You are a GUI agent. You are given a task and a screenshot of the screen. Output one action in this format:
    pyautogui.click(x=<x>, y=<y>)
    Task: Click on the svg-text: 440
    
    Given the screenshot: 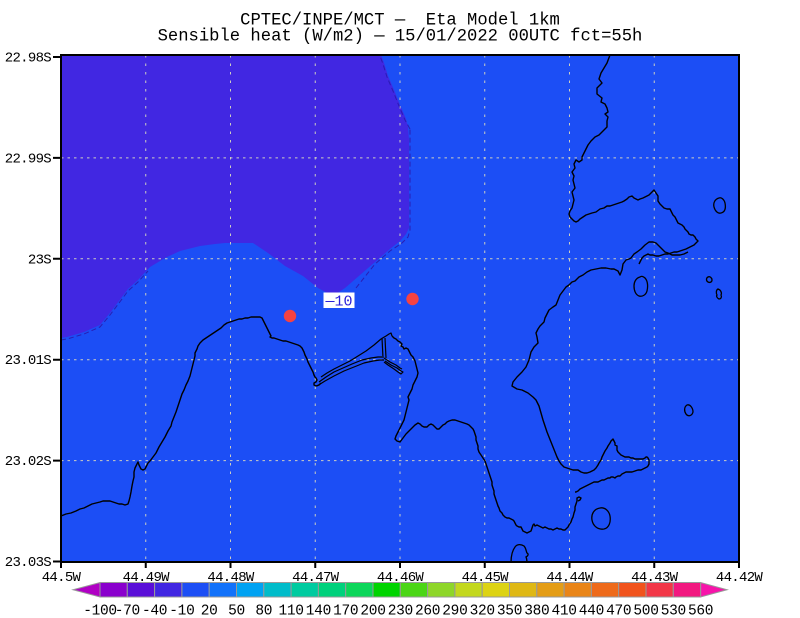 What is the action you would take?
    pyautogui.click(x=591, y=611)
    